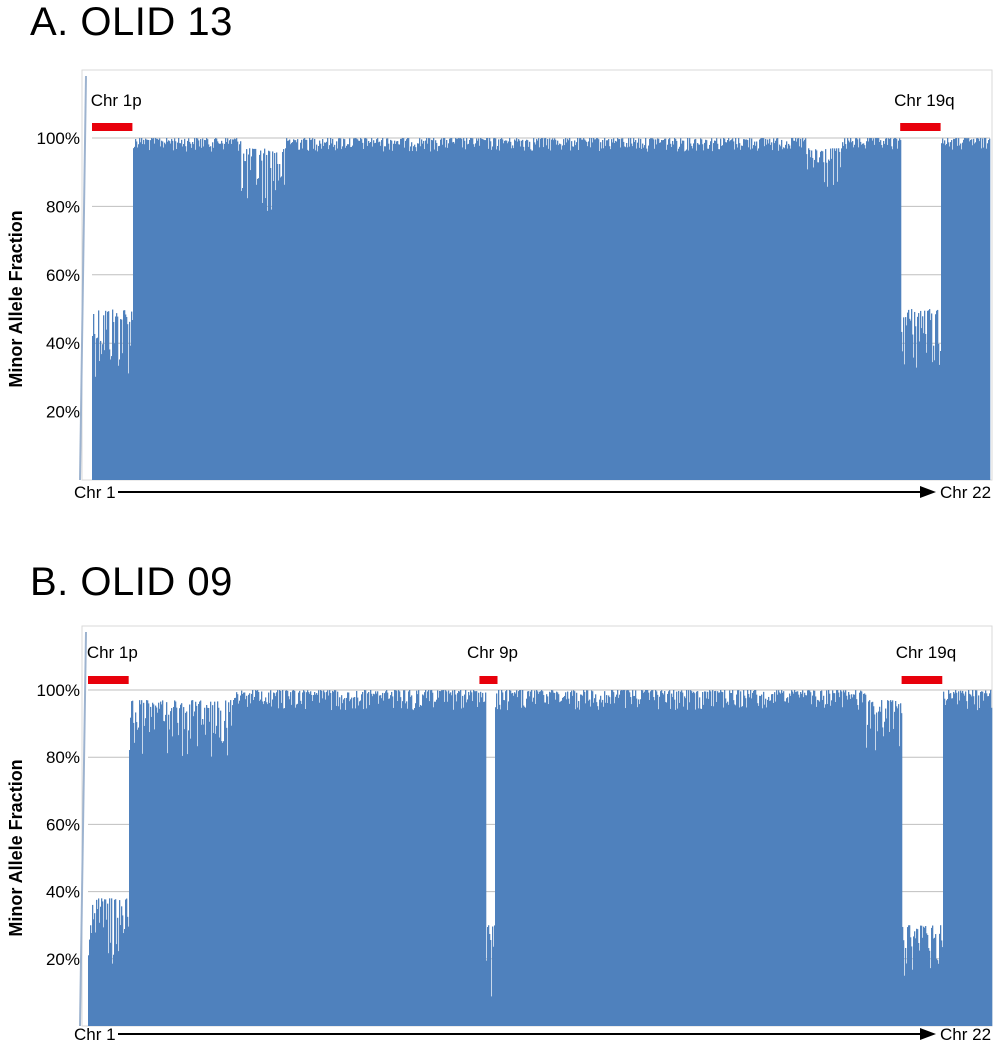 This screenshot has width=1004, height=1050. Describe the element at coordinates (63, 959) in the screenshot. I see `y-tick-label: 20%` at that location.